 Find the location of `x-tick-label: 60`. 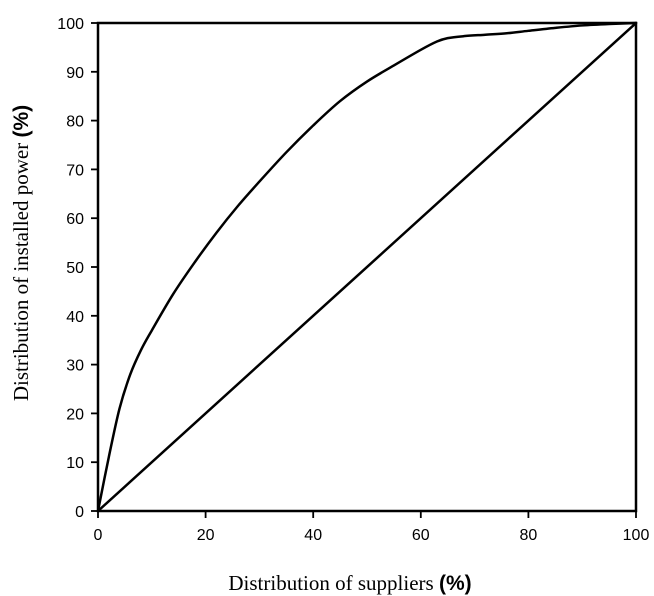

x-tick-label: 60 is located at coordinates (421, 535).